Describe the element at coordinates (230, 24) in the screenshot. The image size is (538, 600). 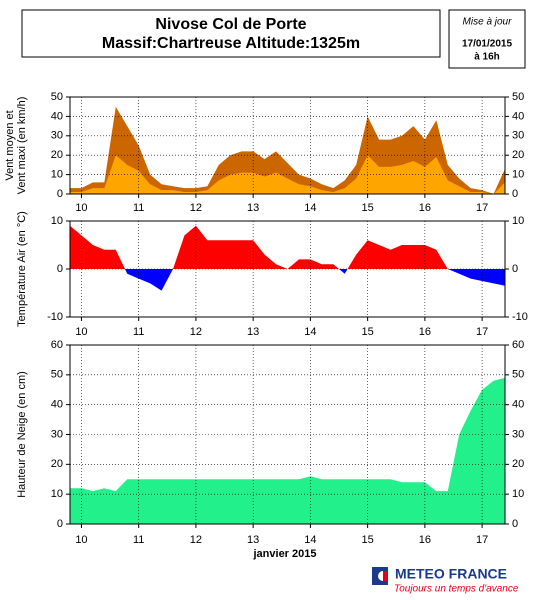
I see `title: Nivose Col de Porte` at that location.